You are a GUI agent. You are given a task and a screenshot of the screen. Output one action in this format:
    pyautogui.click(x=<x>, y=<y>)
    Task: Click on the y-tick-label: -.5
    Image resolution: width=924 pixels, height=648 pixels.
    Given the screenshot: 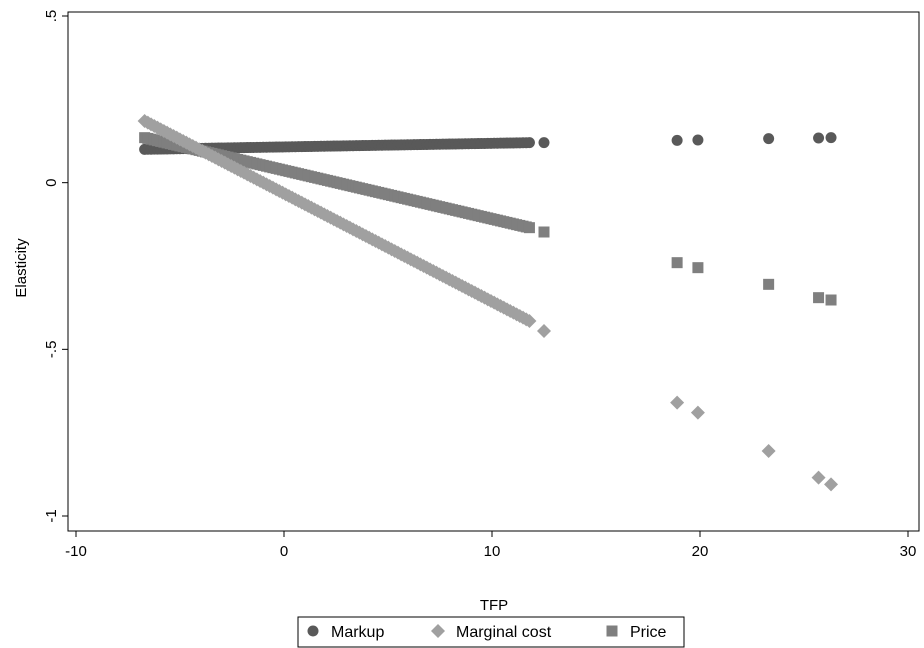 What is the action you would take?
    pyautogui.click(x=51, y=350)
    